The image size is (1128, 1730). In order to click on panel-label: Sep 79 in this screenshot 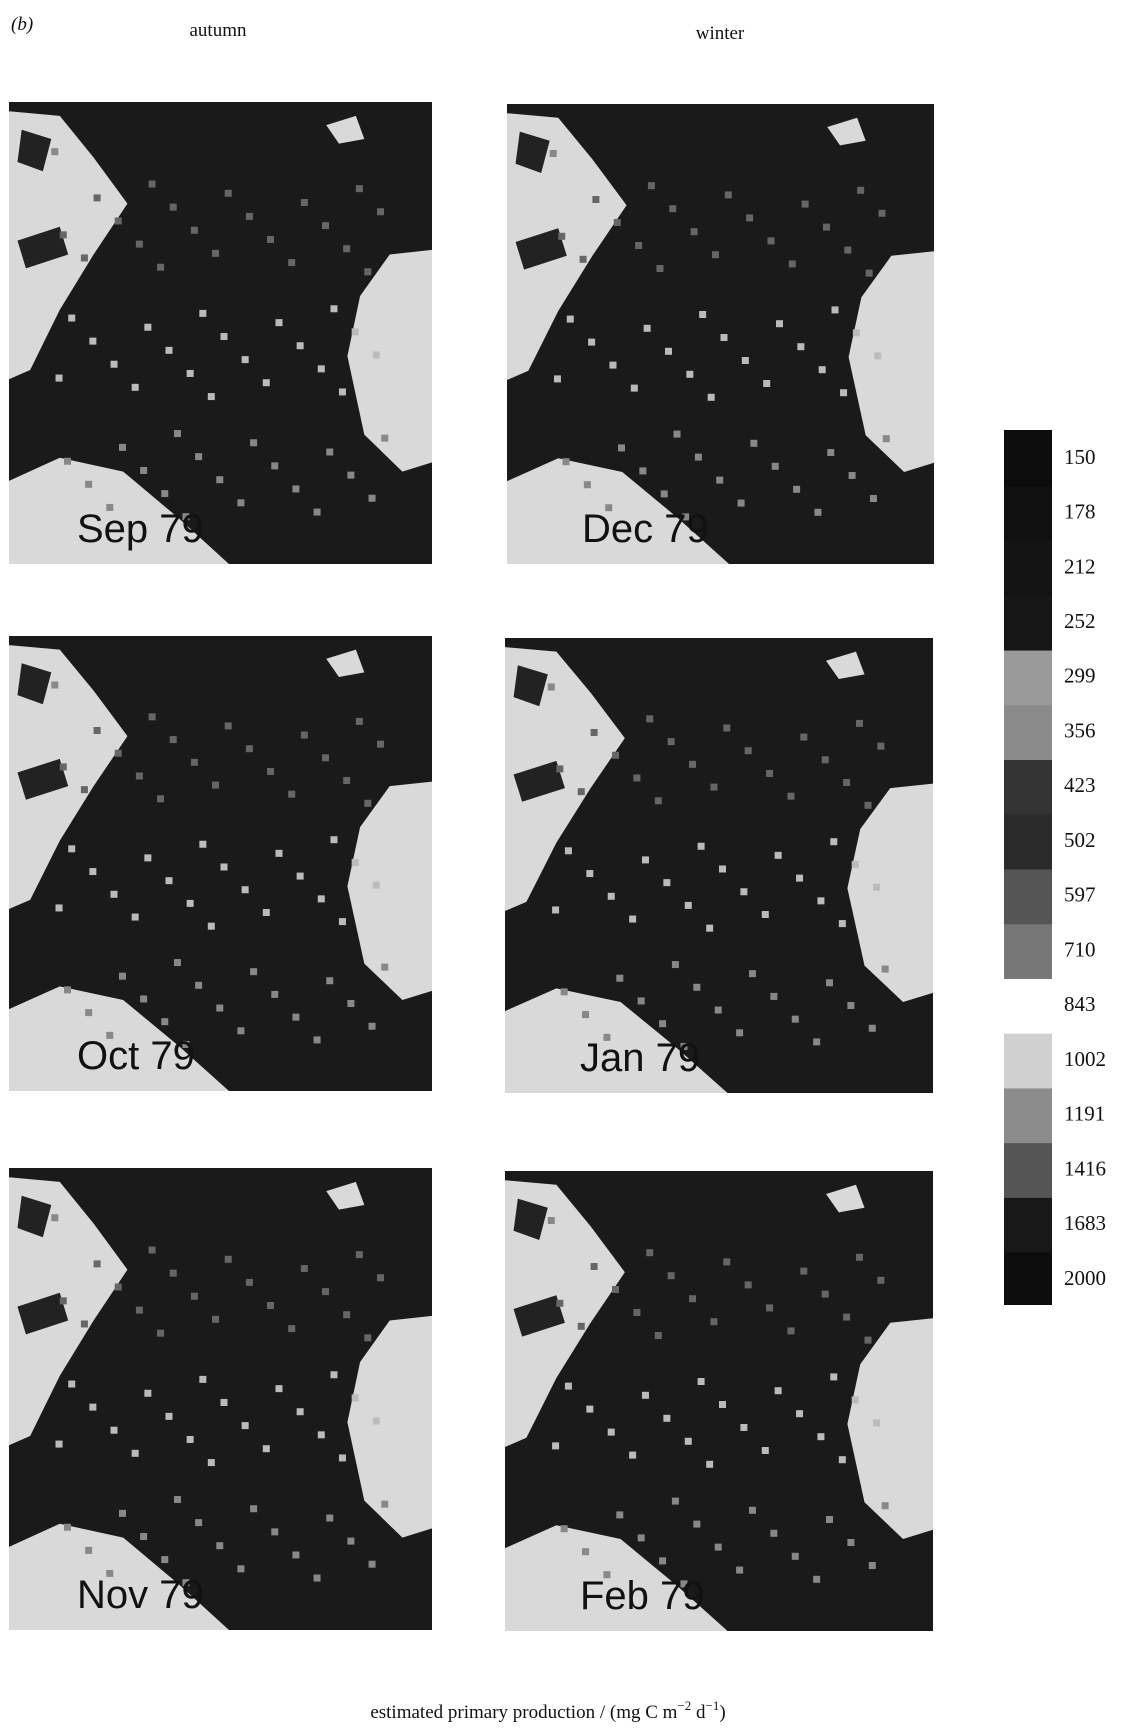, I will do `click(140, 529)`.